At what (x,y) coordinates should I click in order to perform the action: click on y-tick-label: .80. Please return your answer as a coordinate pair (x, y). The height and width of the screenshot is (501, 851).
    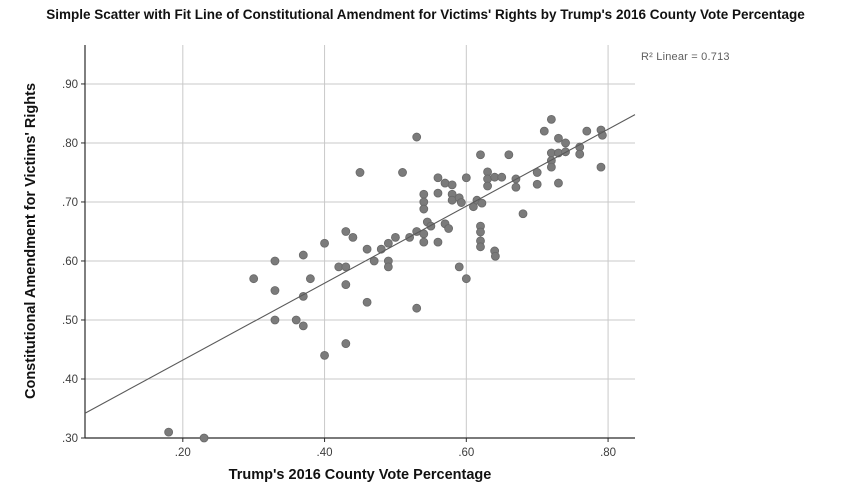
    Looking at the image, I should click on (70, 144).